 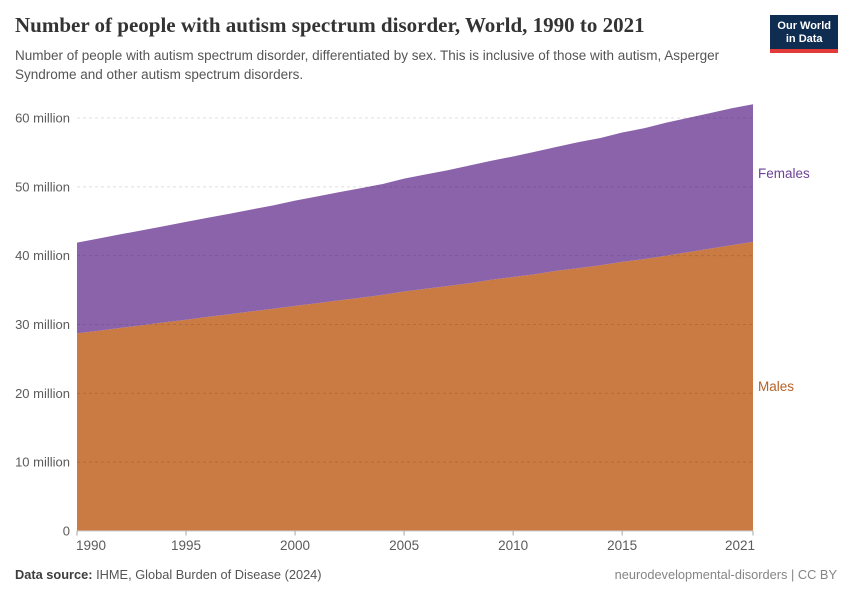 I want to click on x-tick-label: 2005, so click(x=404, y=545).